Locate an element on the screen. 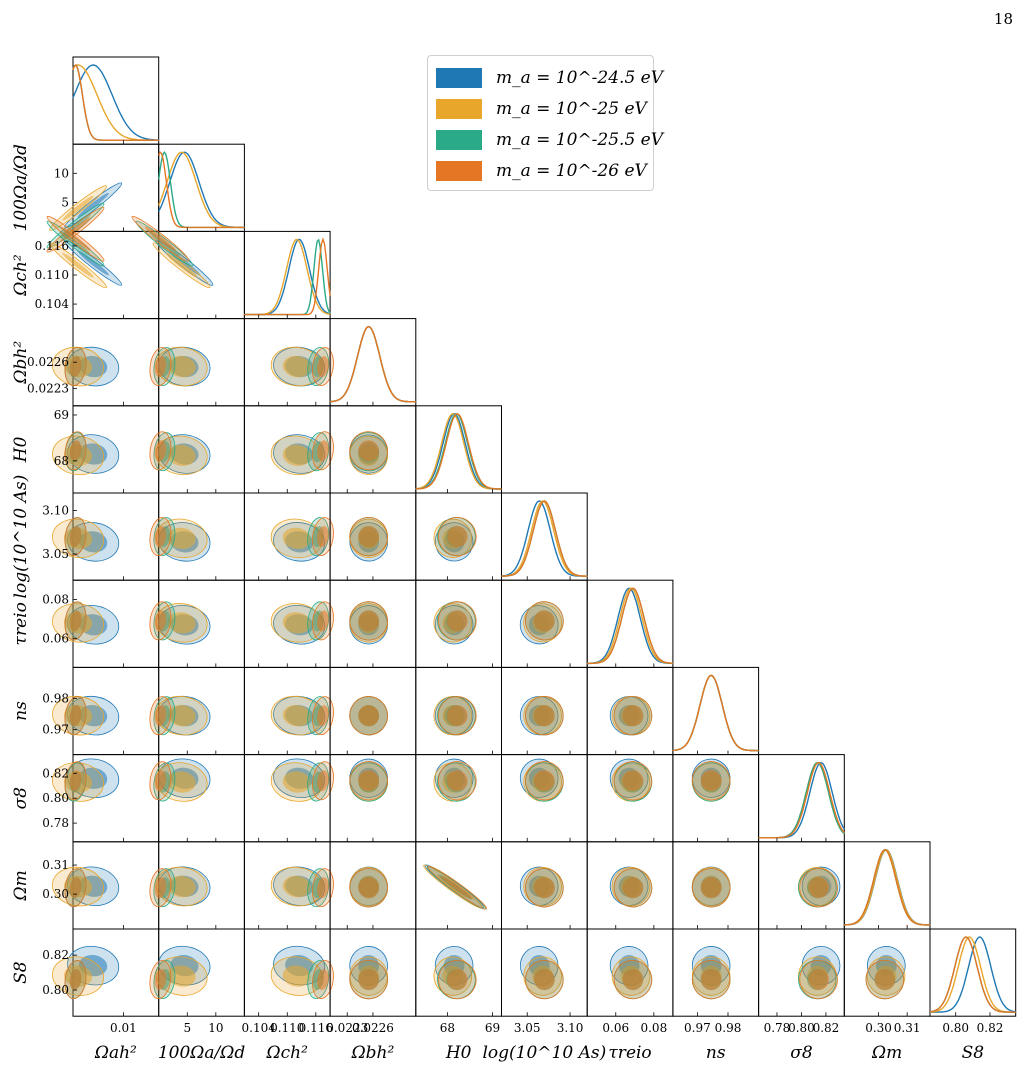 The image size is (1025, 1090). x-axis-label: Ωch² is located at coordinates (287, 1053).